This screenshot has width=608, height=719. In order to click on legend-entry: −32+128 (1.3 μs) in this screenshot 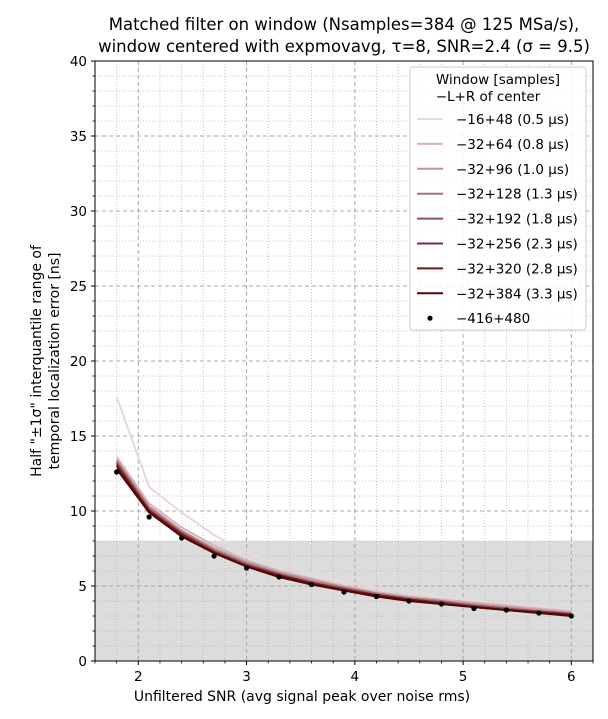, I will do `click(497, 195)`.